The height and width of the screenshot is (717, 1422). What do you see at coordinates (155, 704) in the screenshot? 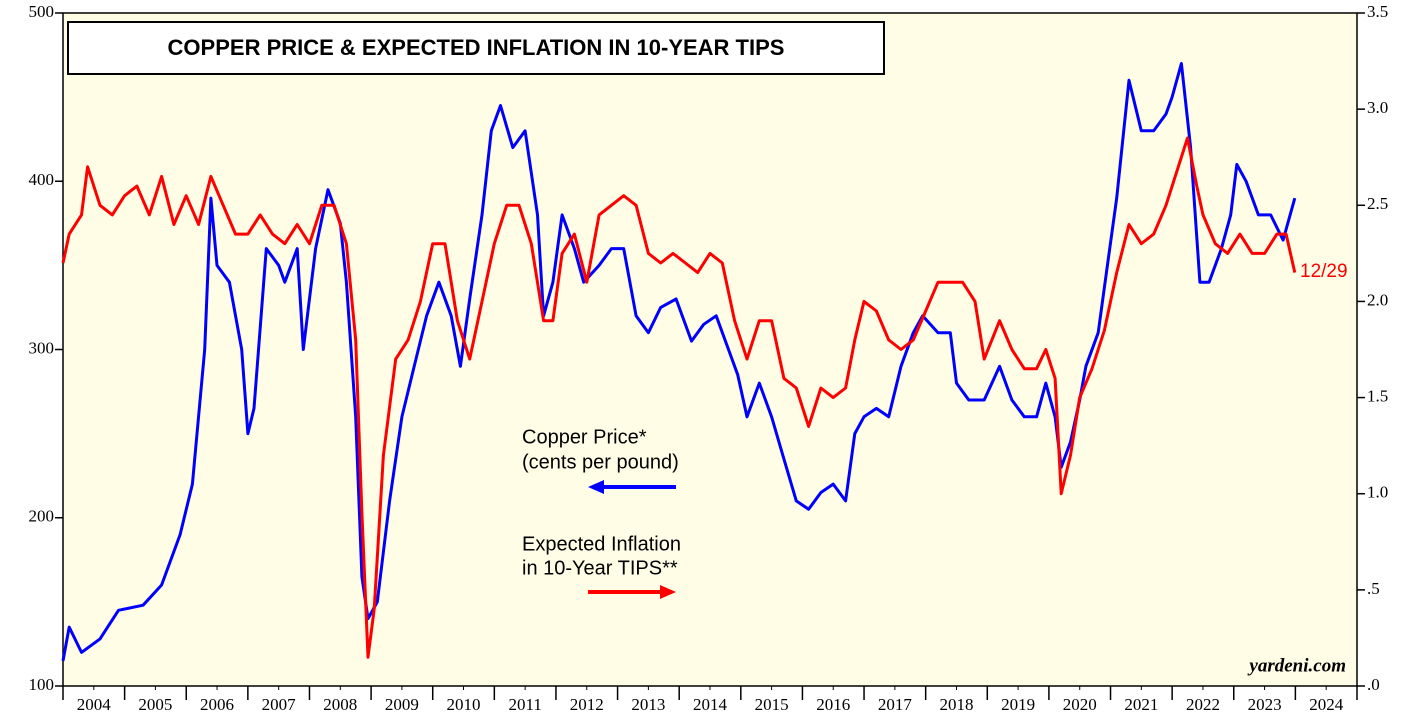
I see `x-tick-label: 2005` at bounding box center [155, 704].